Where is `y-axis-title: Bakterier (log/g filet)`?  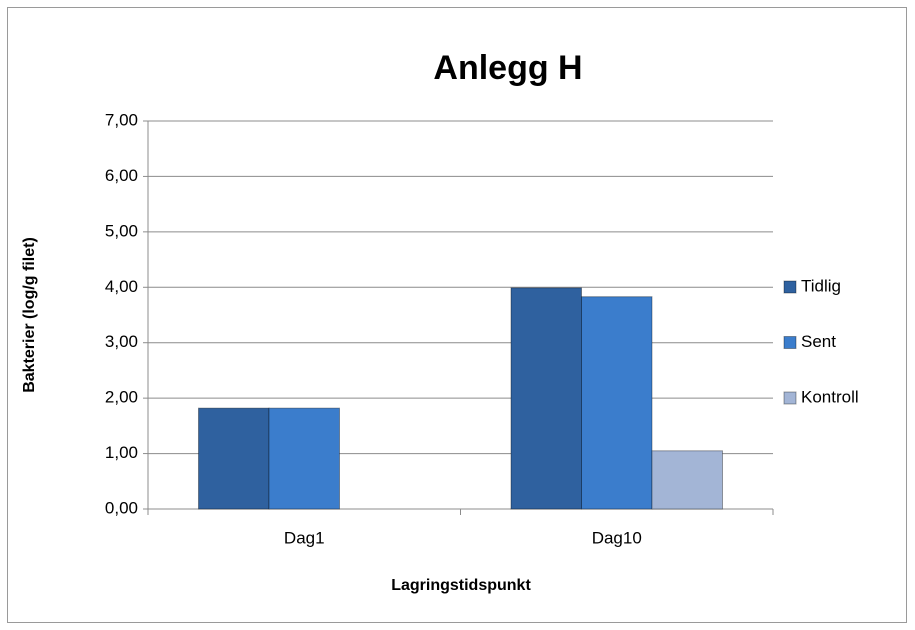 y-axis-title: Bakterier (log/g filet) is located at coordinates (29, 315).